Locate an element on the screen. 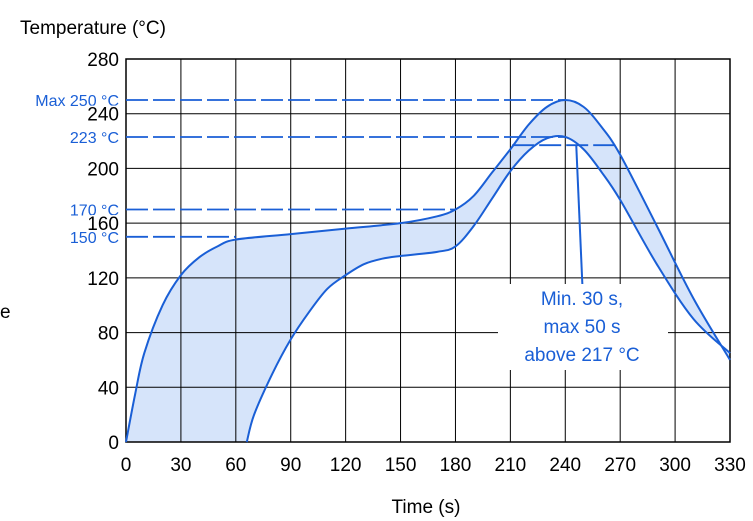  x-tick-label-240: 240 is located at coordinates (565, 465).